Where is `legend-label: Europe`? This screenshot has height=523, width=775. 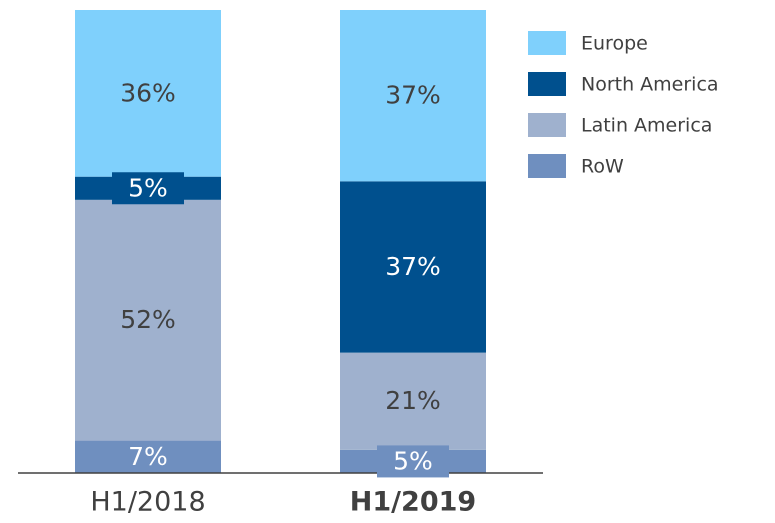
legend-label: Europe is located at coordinates (614, 44).